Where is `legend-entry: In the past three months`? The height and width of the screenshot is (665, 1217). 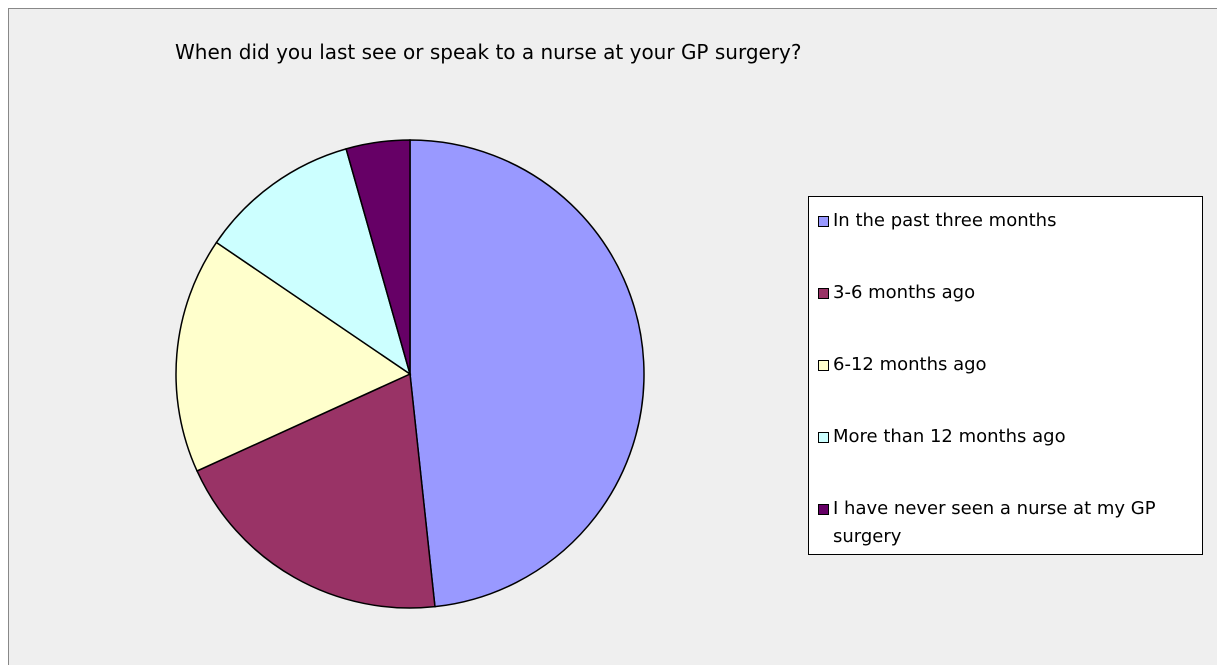
legend-entry: In the past three months is located at coordinates (1005, 221).